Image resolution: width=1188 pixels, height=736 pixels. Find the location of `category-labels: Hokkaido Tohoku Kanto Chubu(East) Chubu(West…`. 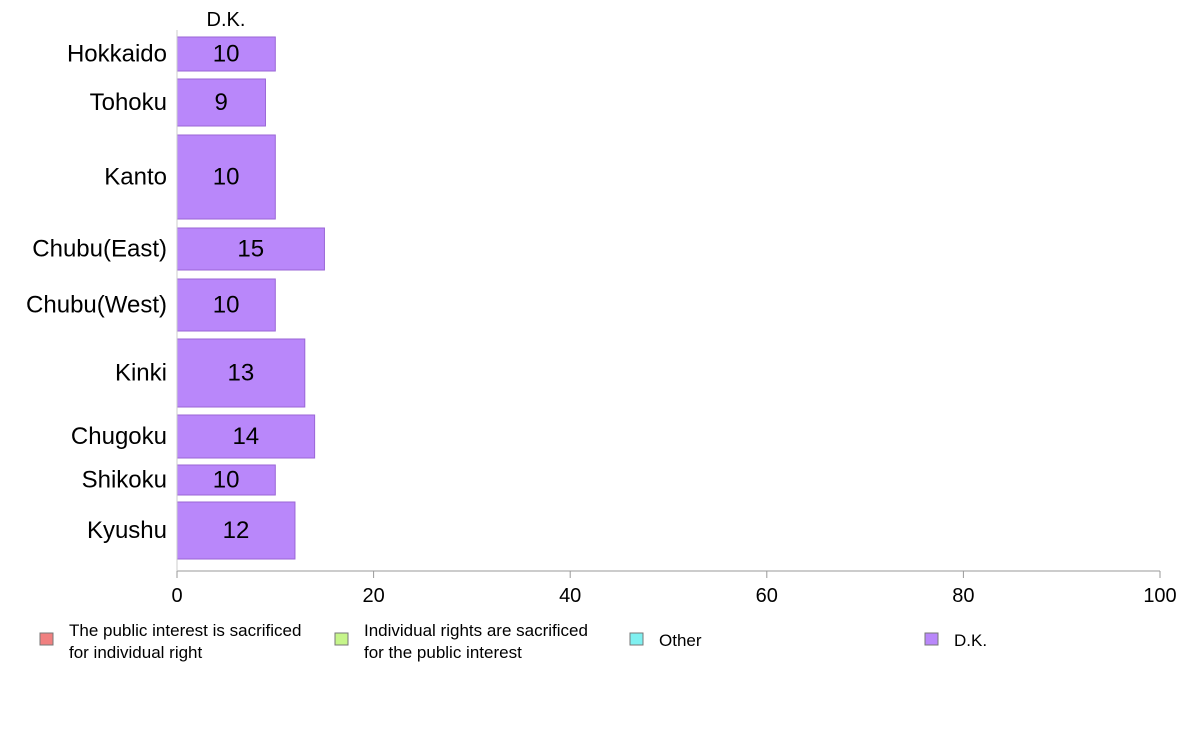

category-labels: Hokkaido Tohoku Kanto Chubu(East) Chubu(West… is located at coordinates (96, 293).